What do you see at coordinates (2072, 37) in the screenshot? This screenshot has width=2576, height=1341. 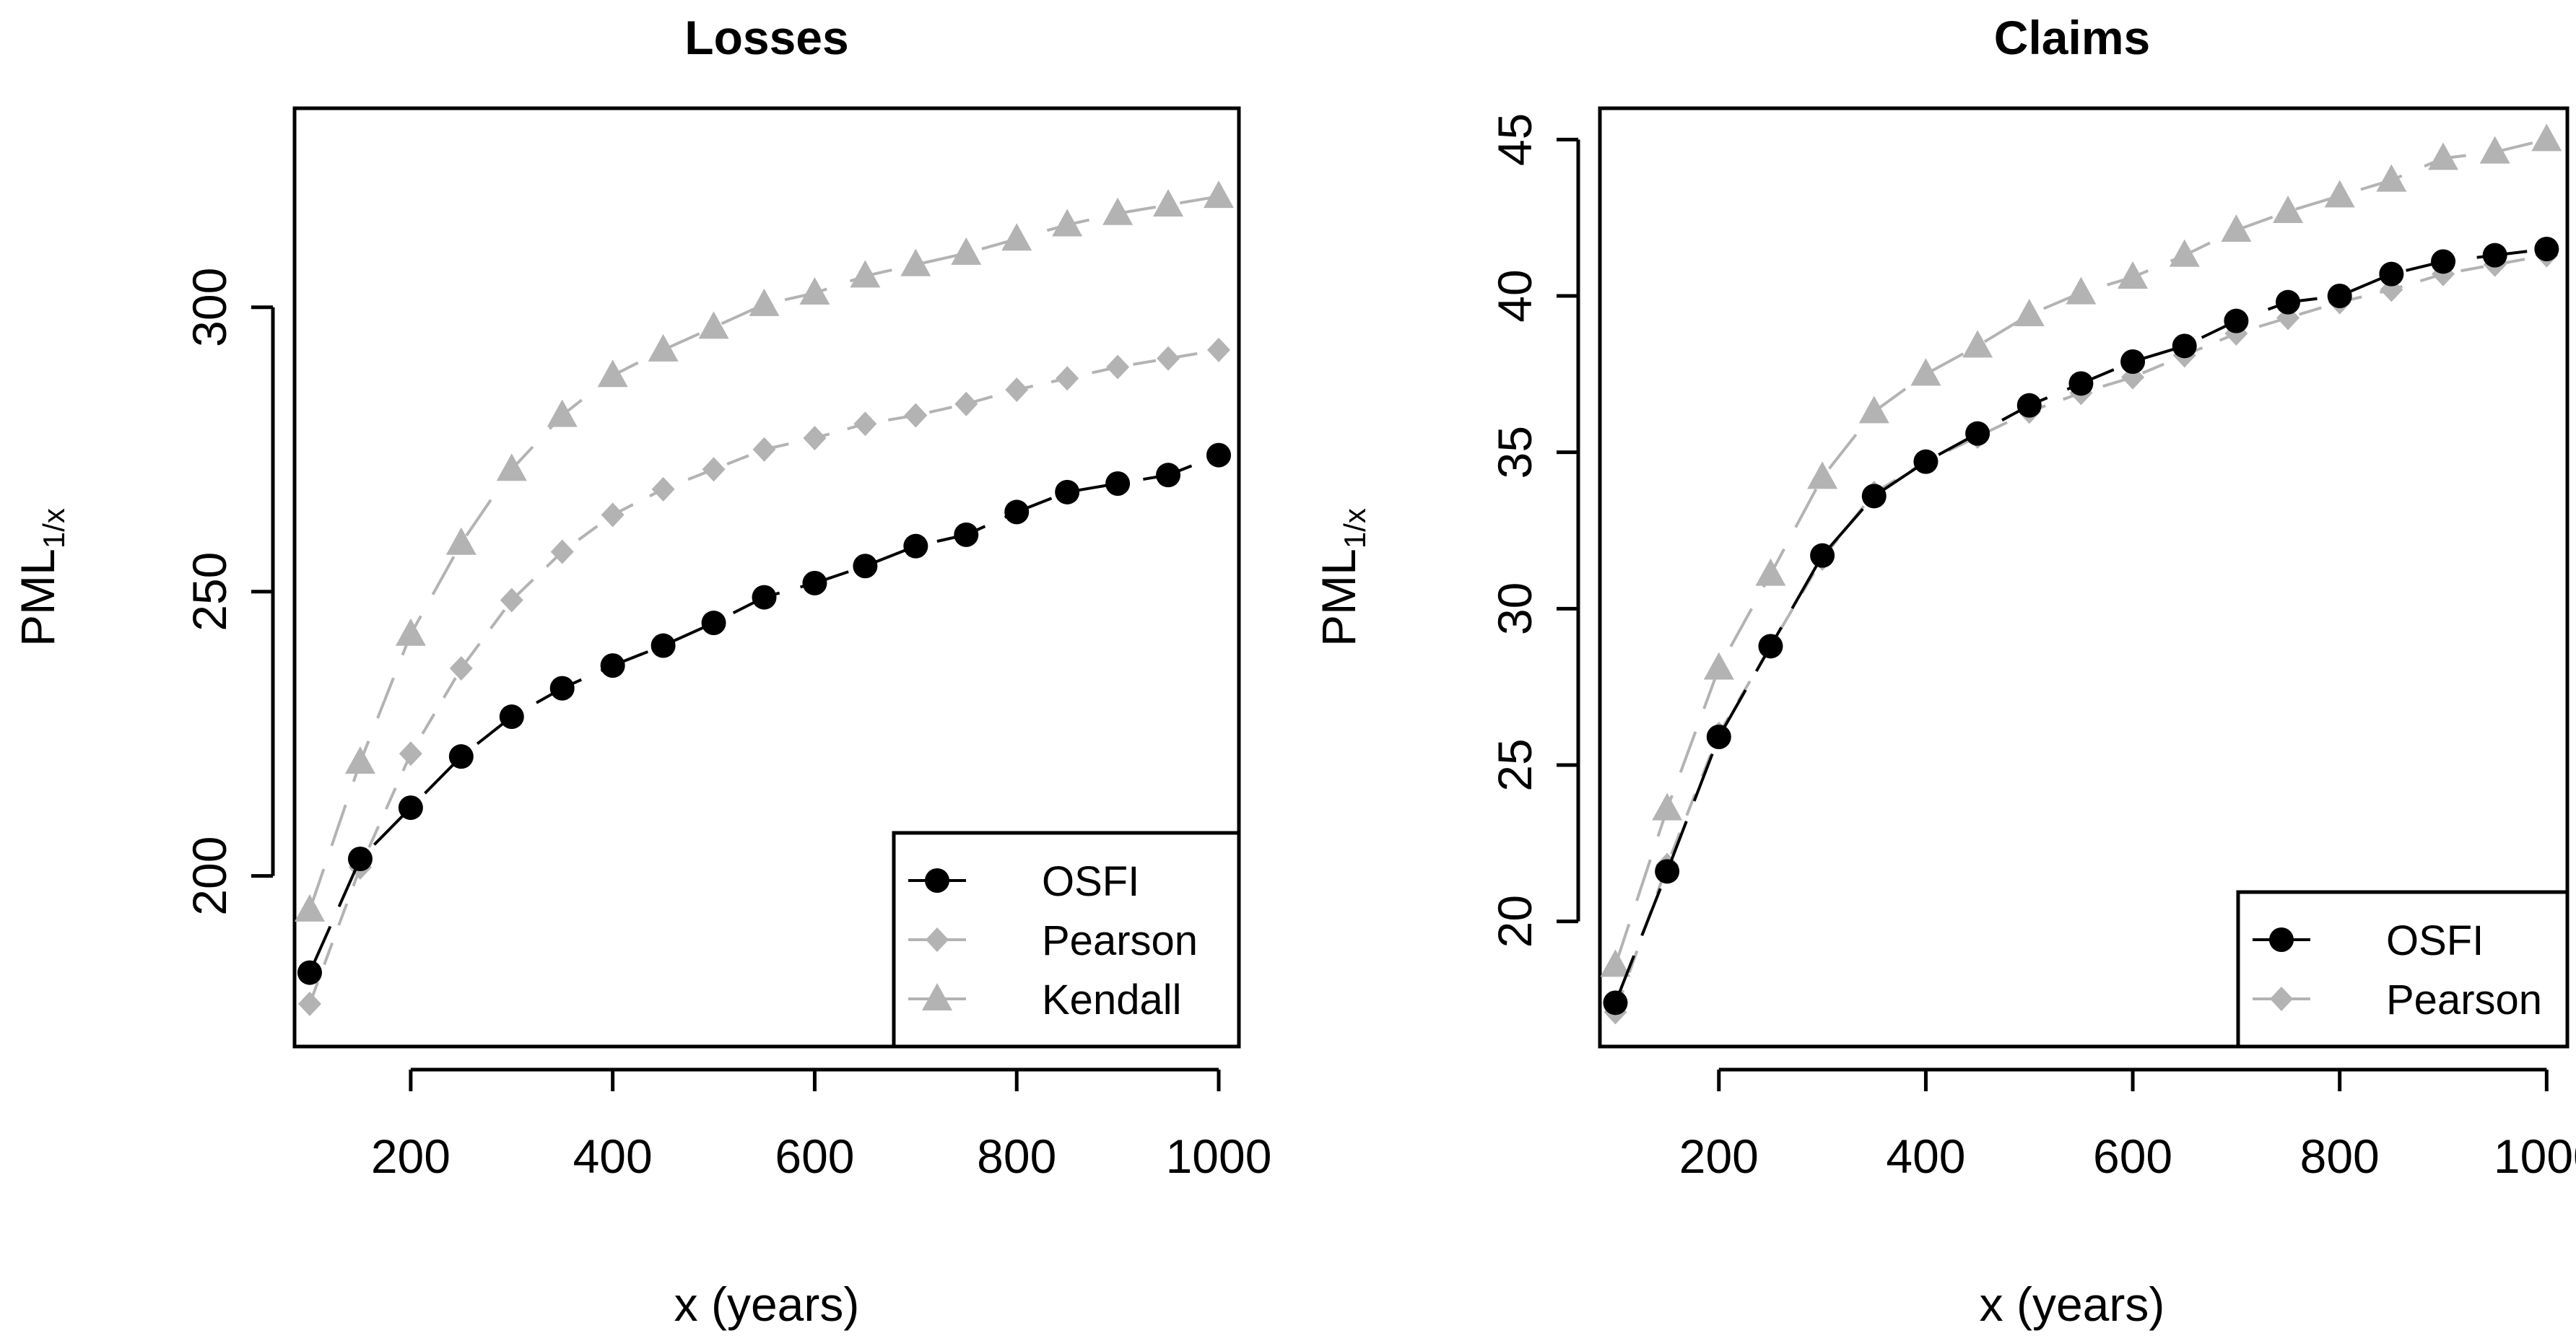 I see `chart-title: Claims` at bounding box center [2072, 37].